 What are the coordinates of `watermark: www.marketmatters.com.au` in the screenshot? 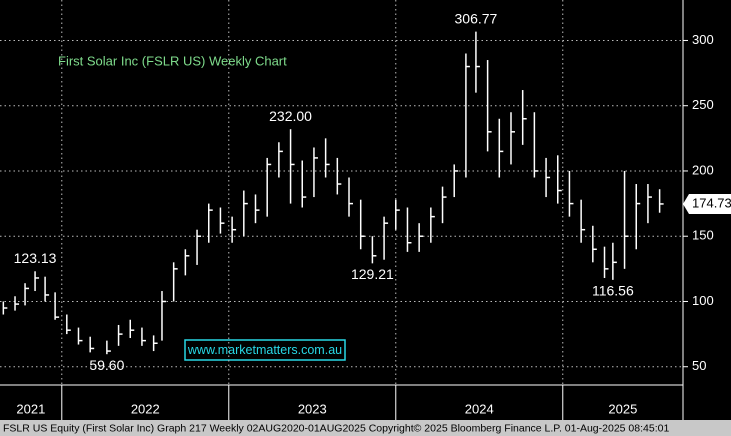 It's located at (264, 350).